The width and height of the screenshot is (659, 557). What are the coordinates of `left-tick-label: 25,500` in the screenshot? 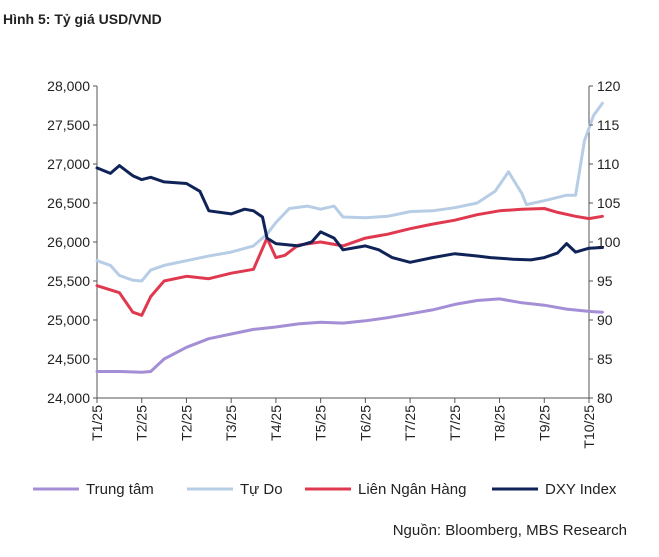 It's located at (68, 281).